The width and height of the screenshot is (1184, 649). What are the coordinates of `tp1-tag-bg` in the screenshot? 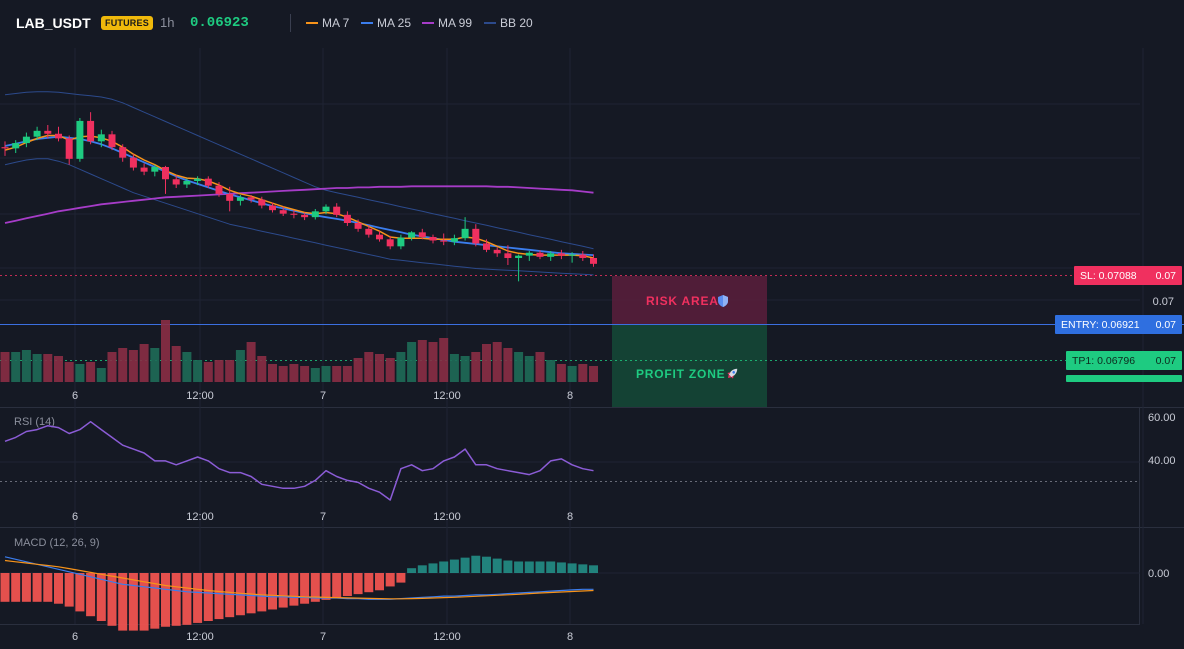 It's located at (1124, 360).